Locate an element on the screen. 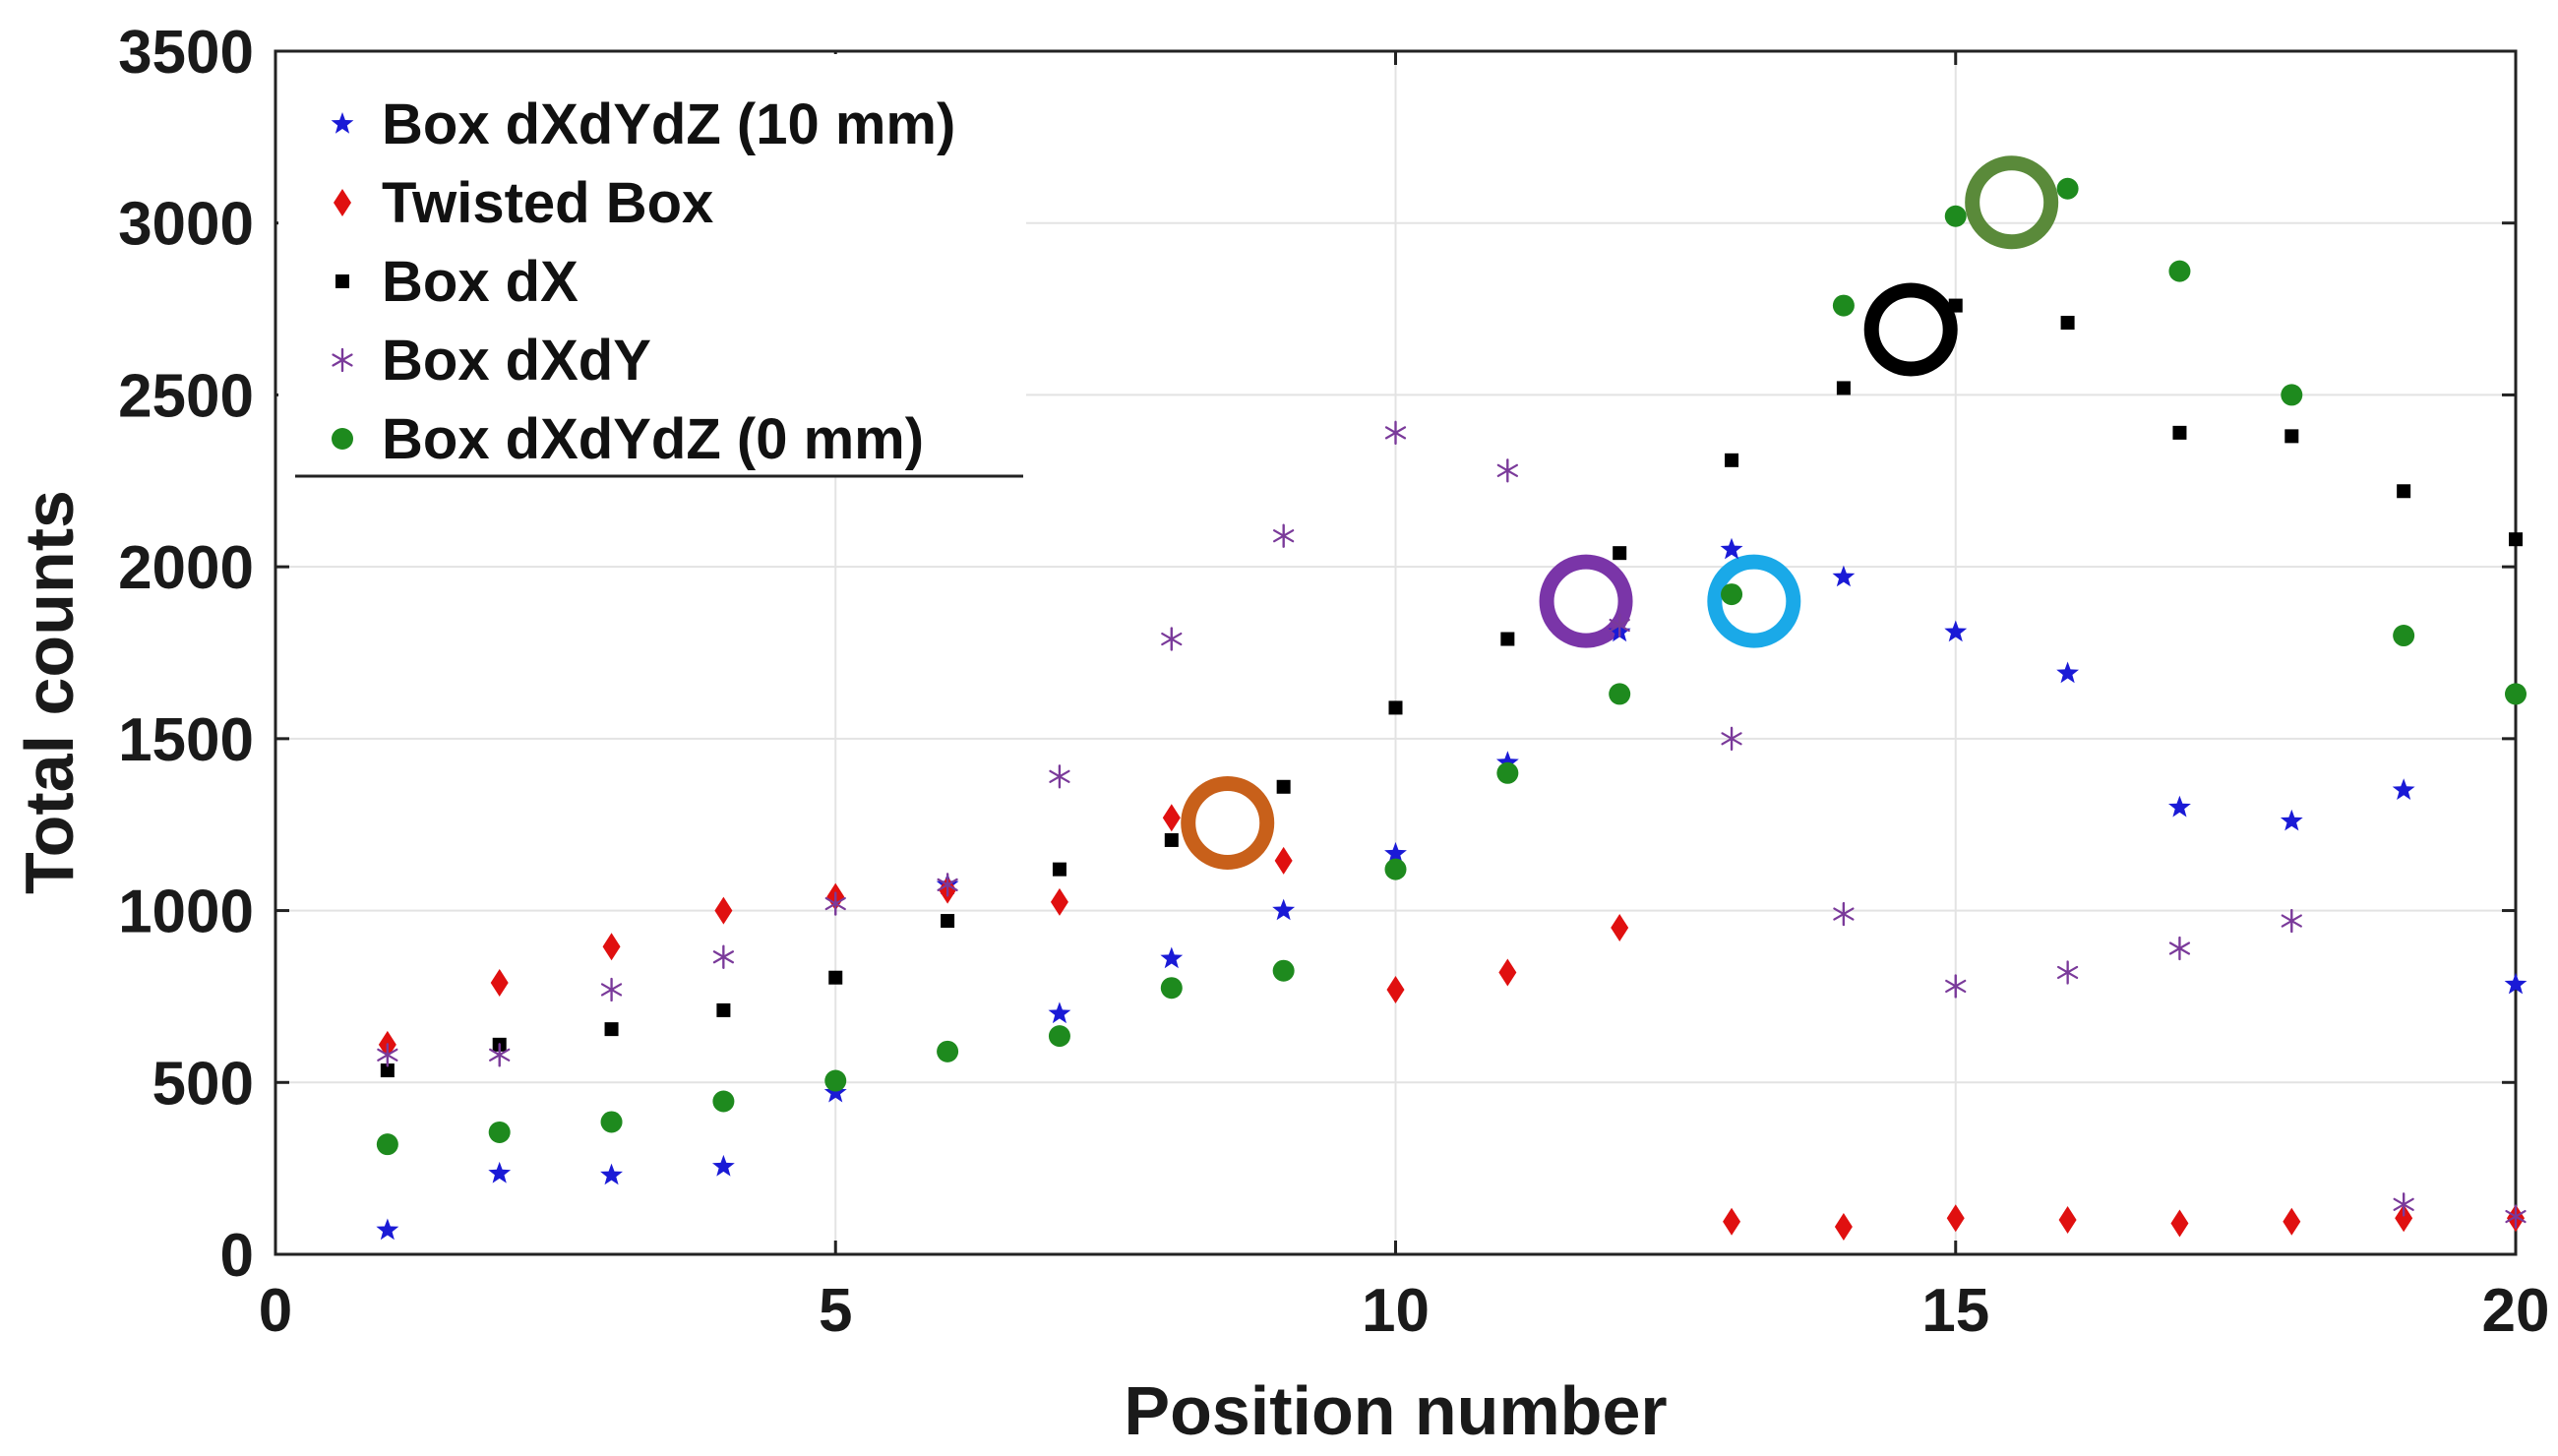 The width and height of the screenshot is (2558, 1456). y-axis-title: Total counts is located at coordinates (49, 692).